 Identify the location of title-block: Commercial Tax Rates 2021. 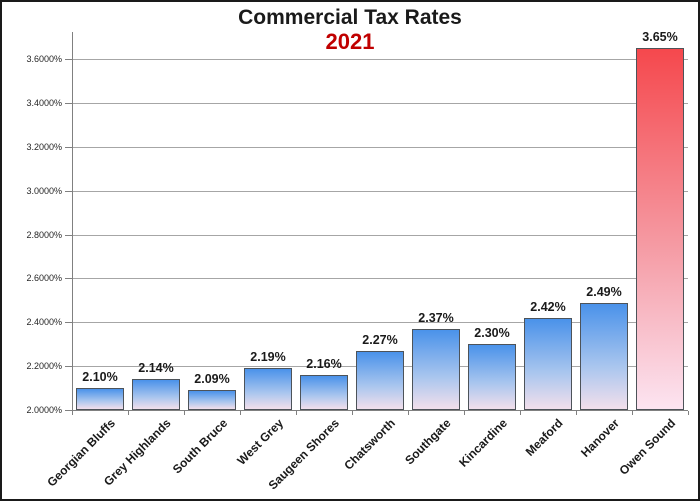
(350, 30).